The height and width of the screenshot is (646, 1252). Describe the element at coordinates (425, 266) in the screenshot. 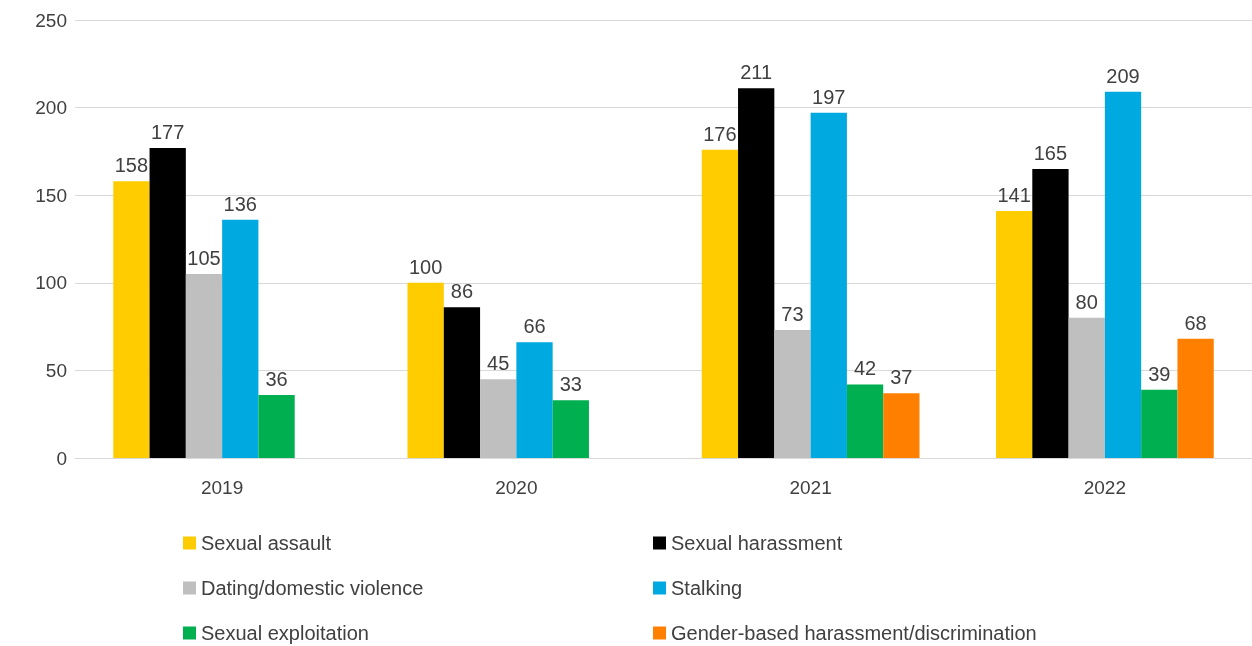

I see `data-label: 100` at that location.